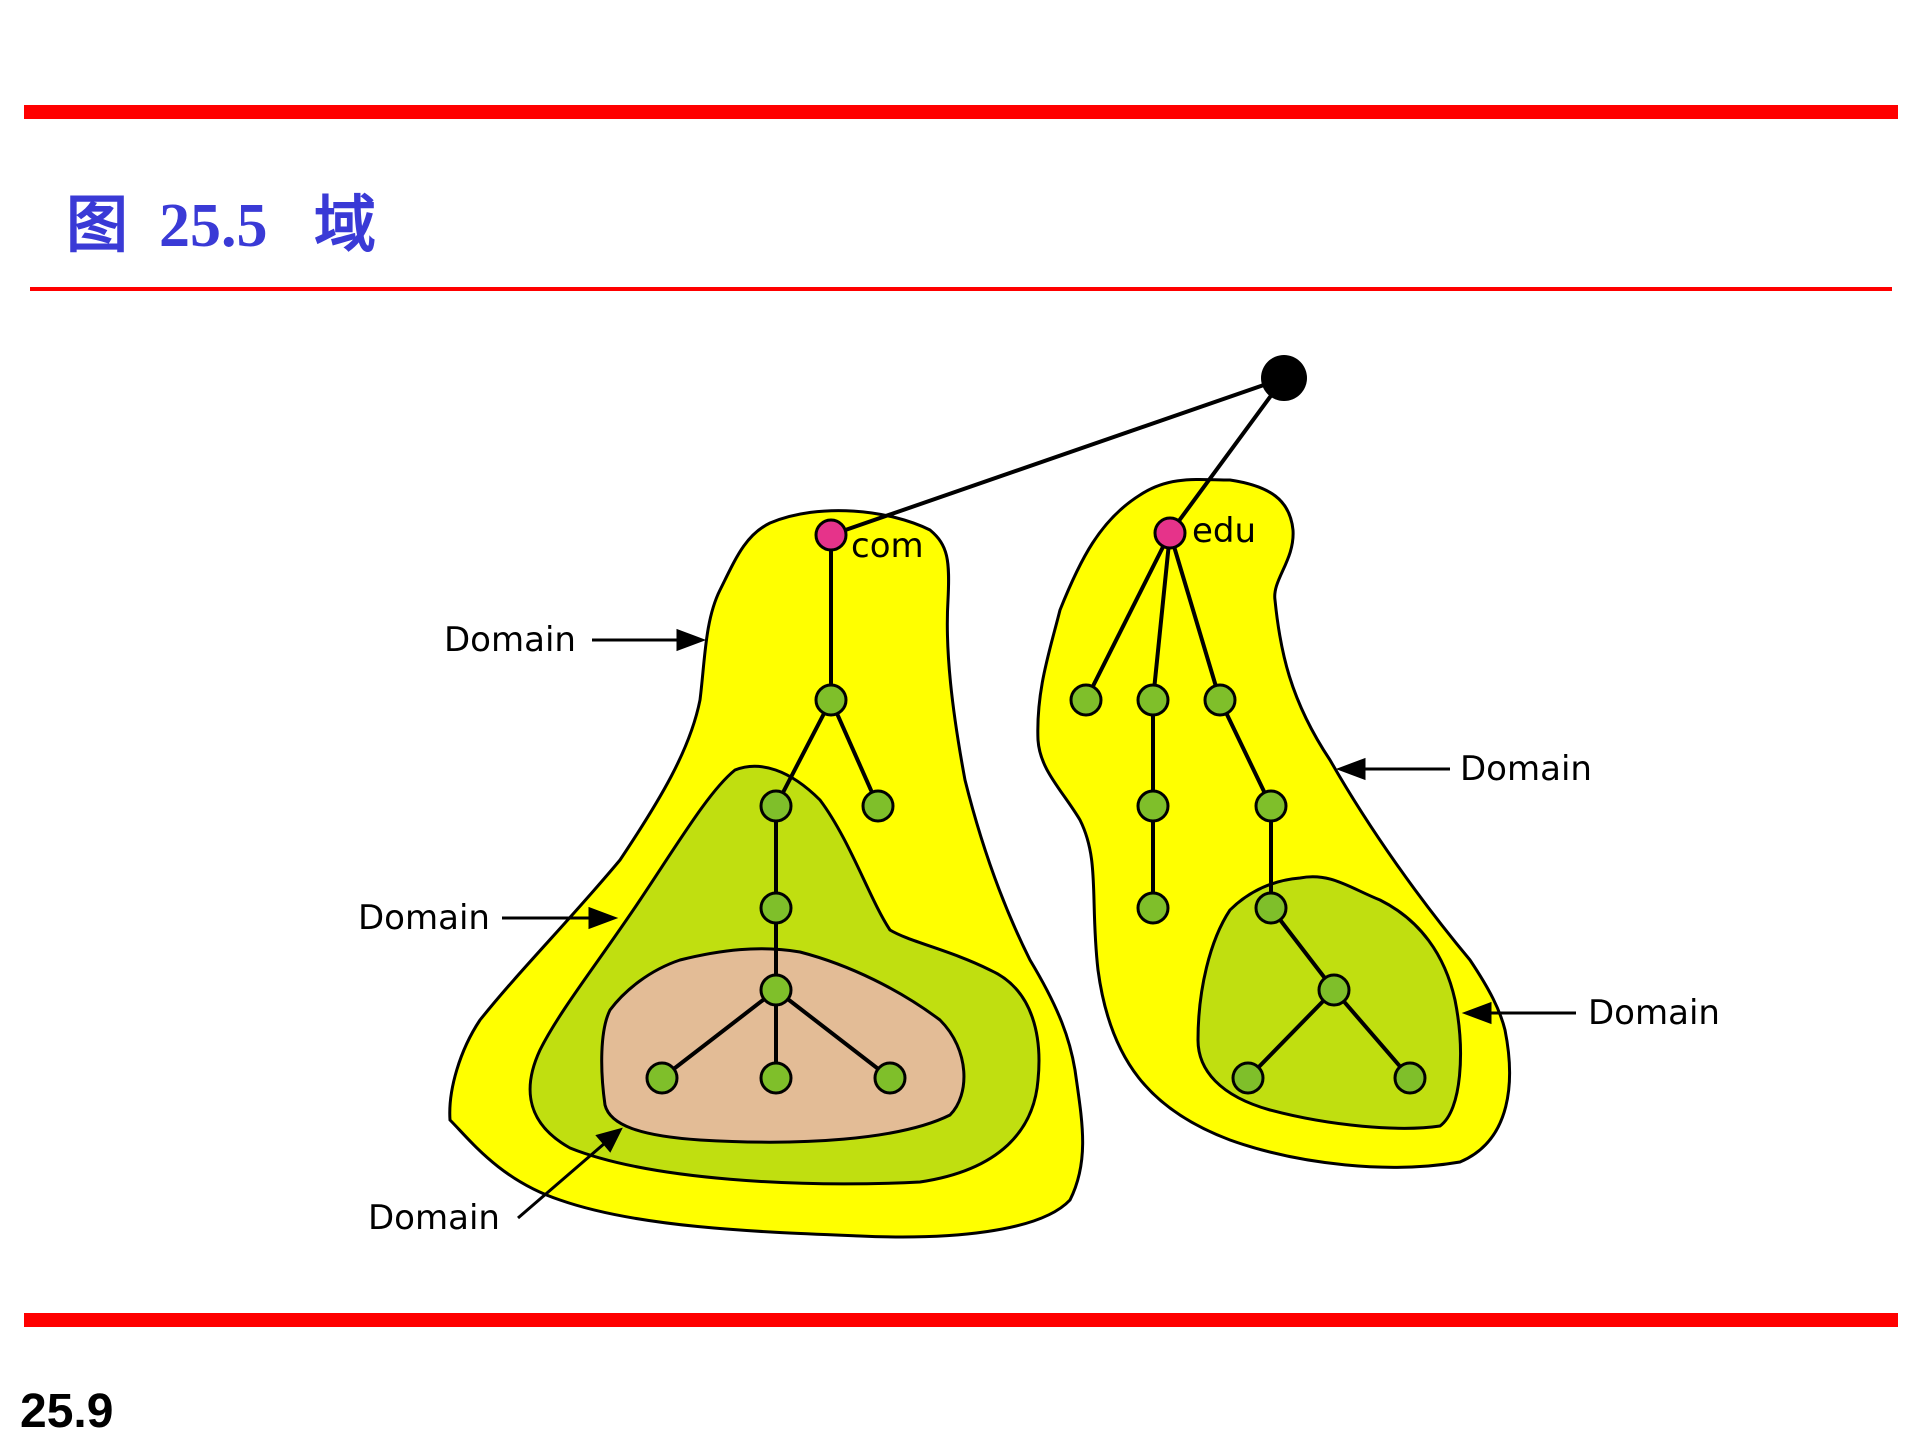 The height and width of the screenshot is (1440, 1920). I want to click on page-number: 25.9, so click(67, 1411).